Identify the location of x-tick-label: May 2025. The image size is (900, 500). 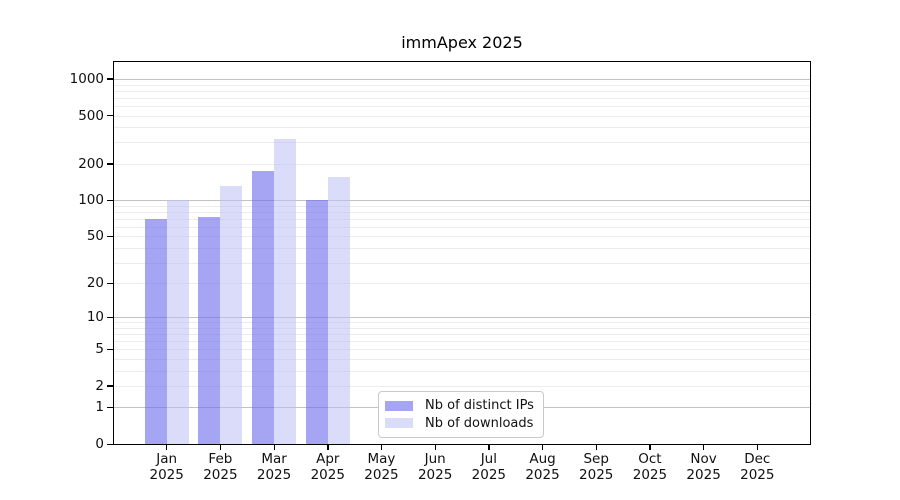
(381, 467).